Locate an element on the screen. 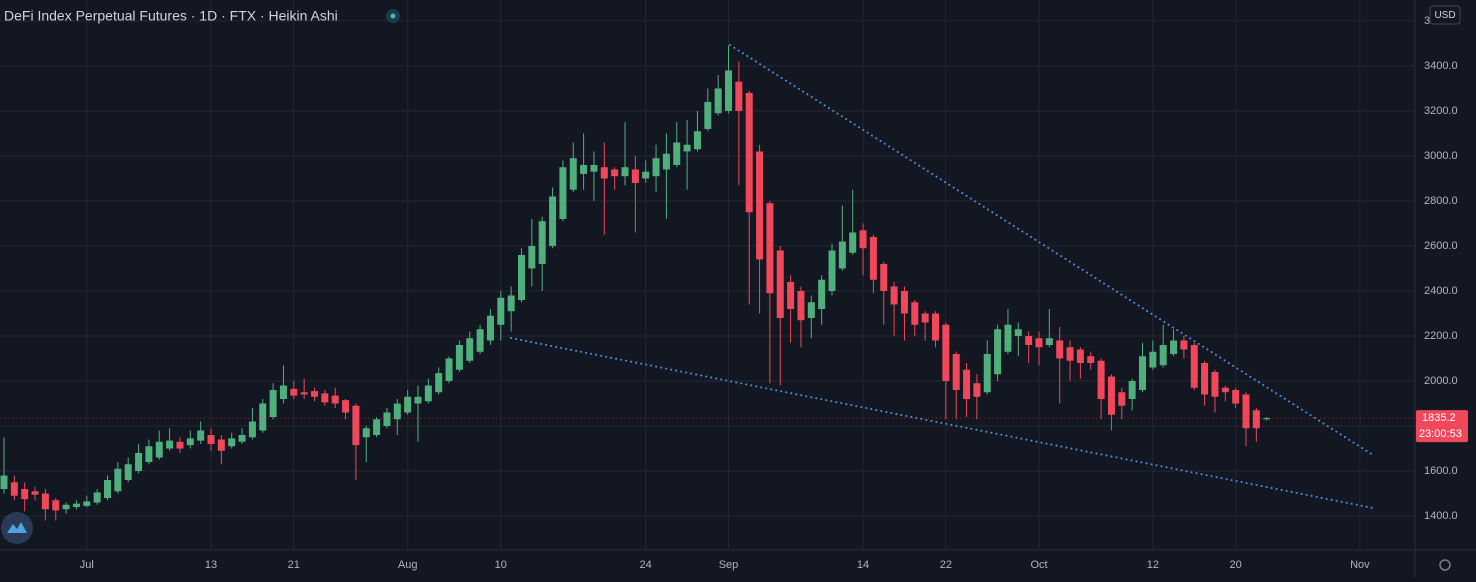 Image resolution: width=1476 pixels, height=582 pixels. y-tick-label: 2400.0 is located at coordinates (1441, 291).